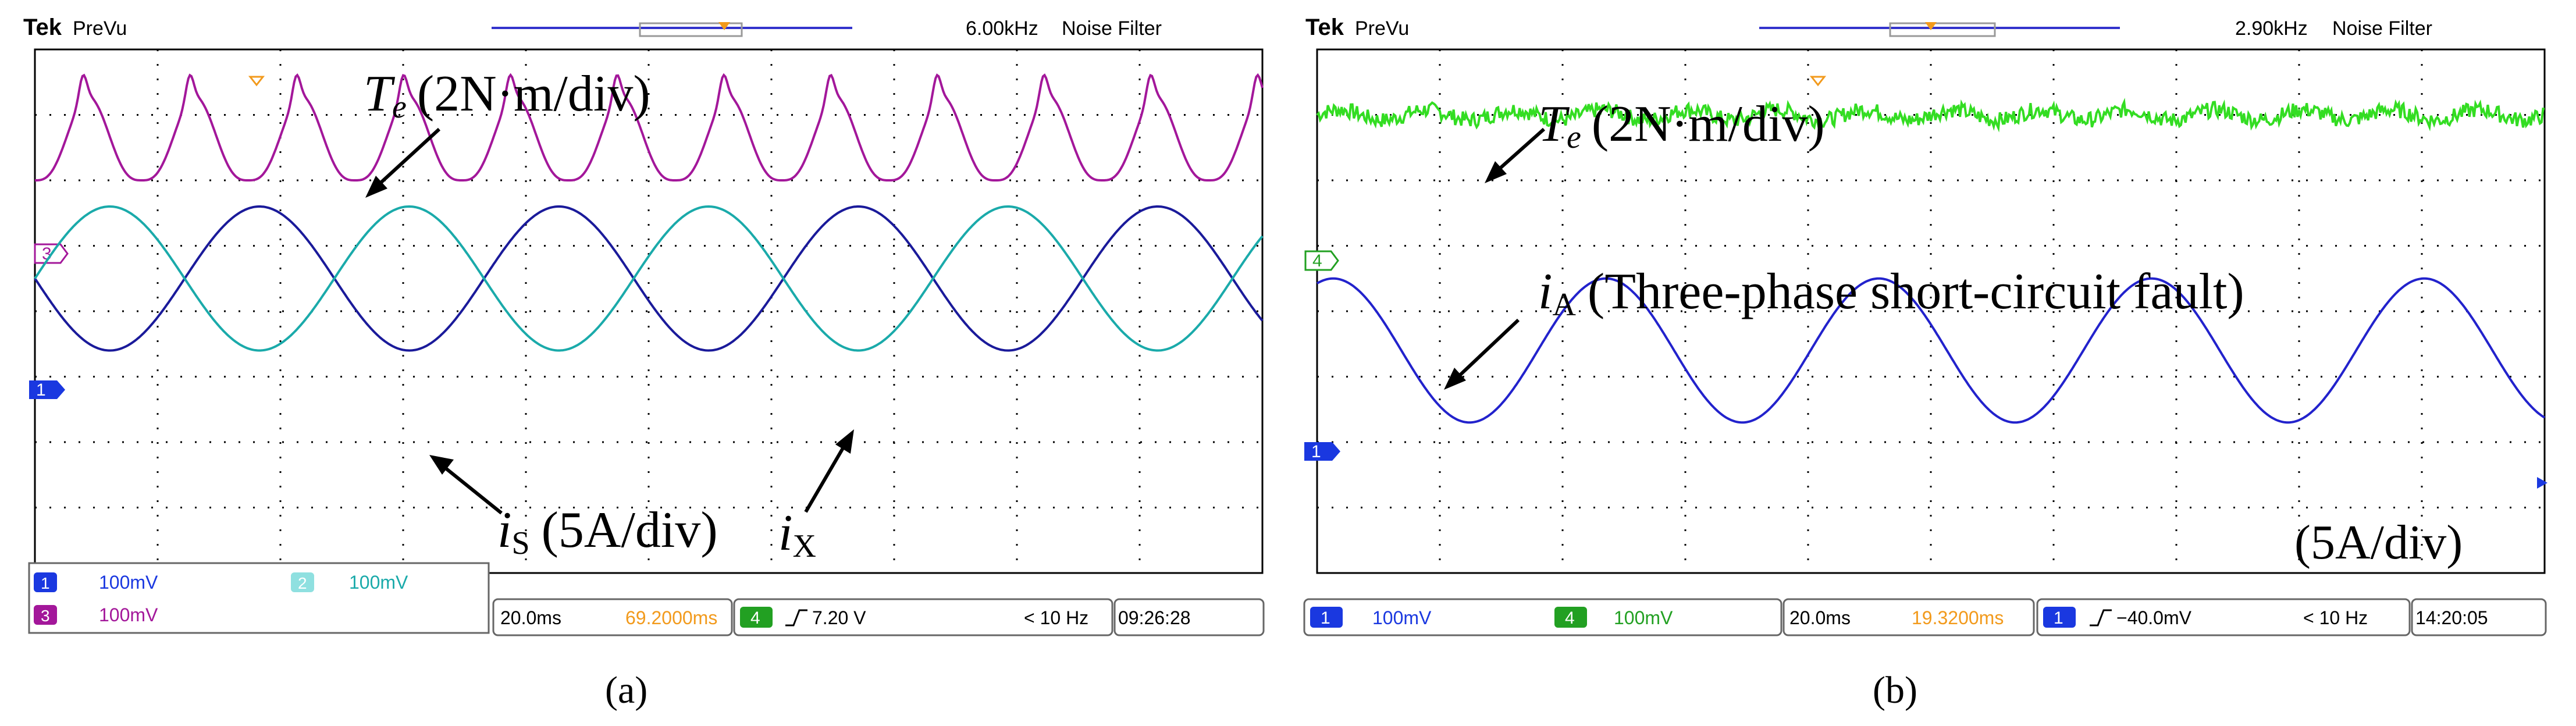  I want to click on channel-4-label: 4, so click(1317, 261).